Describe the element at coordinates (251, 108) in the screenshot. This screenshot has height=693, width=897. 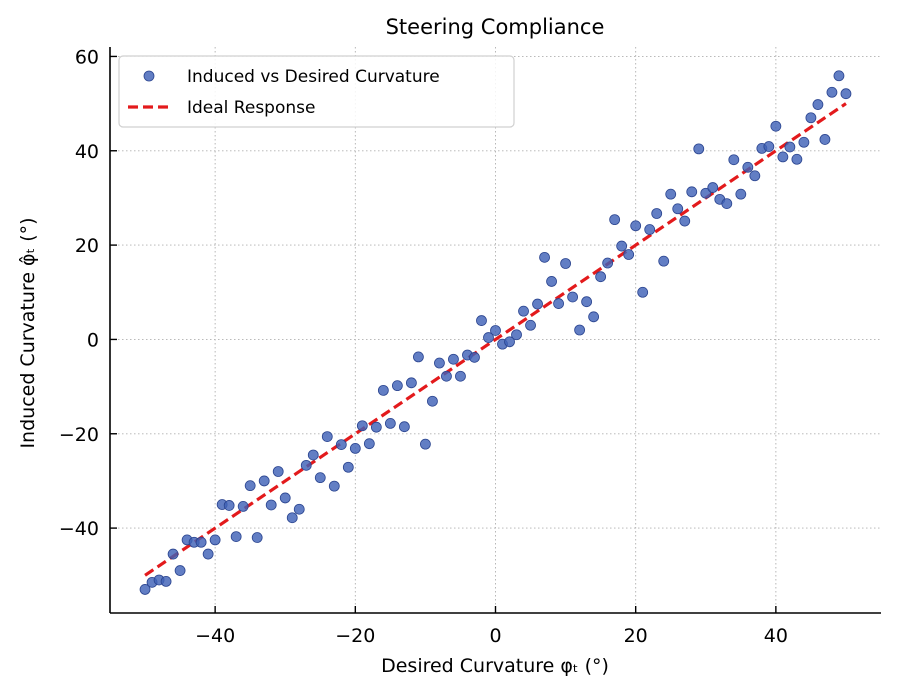
I see `legend-label-ideal: Ideal Response` at that location.